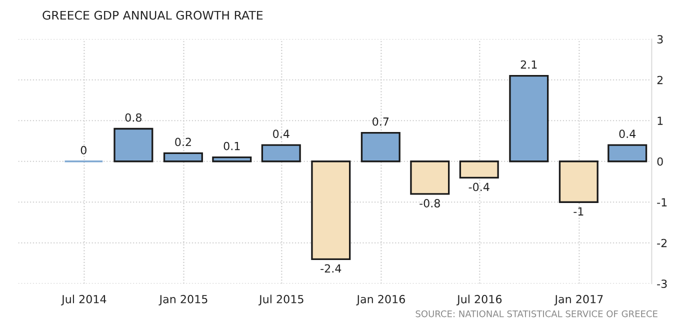 The image size is (700, 326). What do you see at coordinates (537, 314) in the screenshot?
I see `source-note: SOURCE: NATIONAL STATISTICAL SERVICE OF GREECE` at bounding box center [537, 314].